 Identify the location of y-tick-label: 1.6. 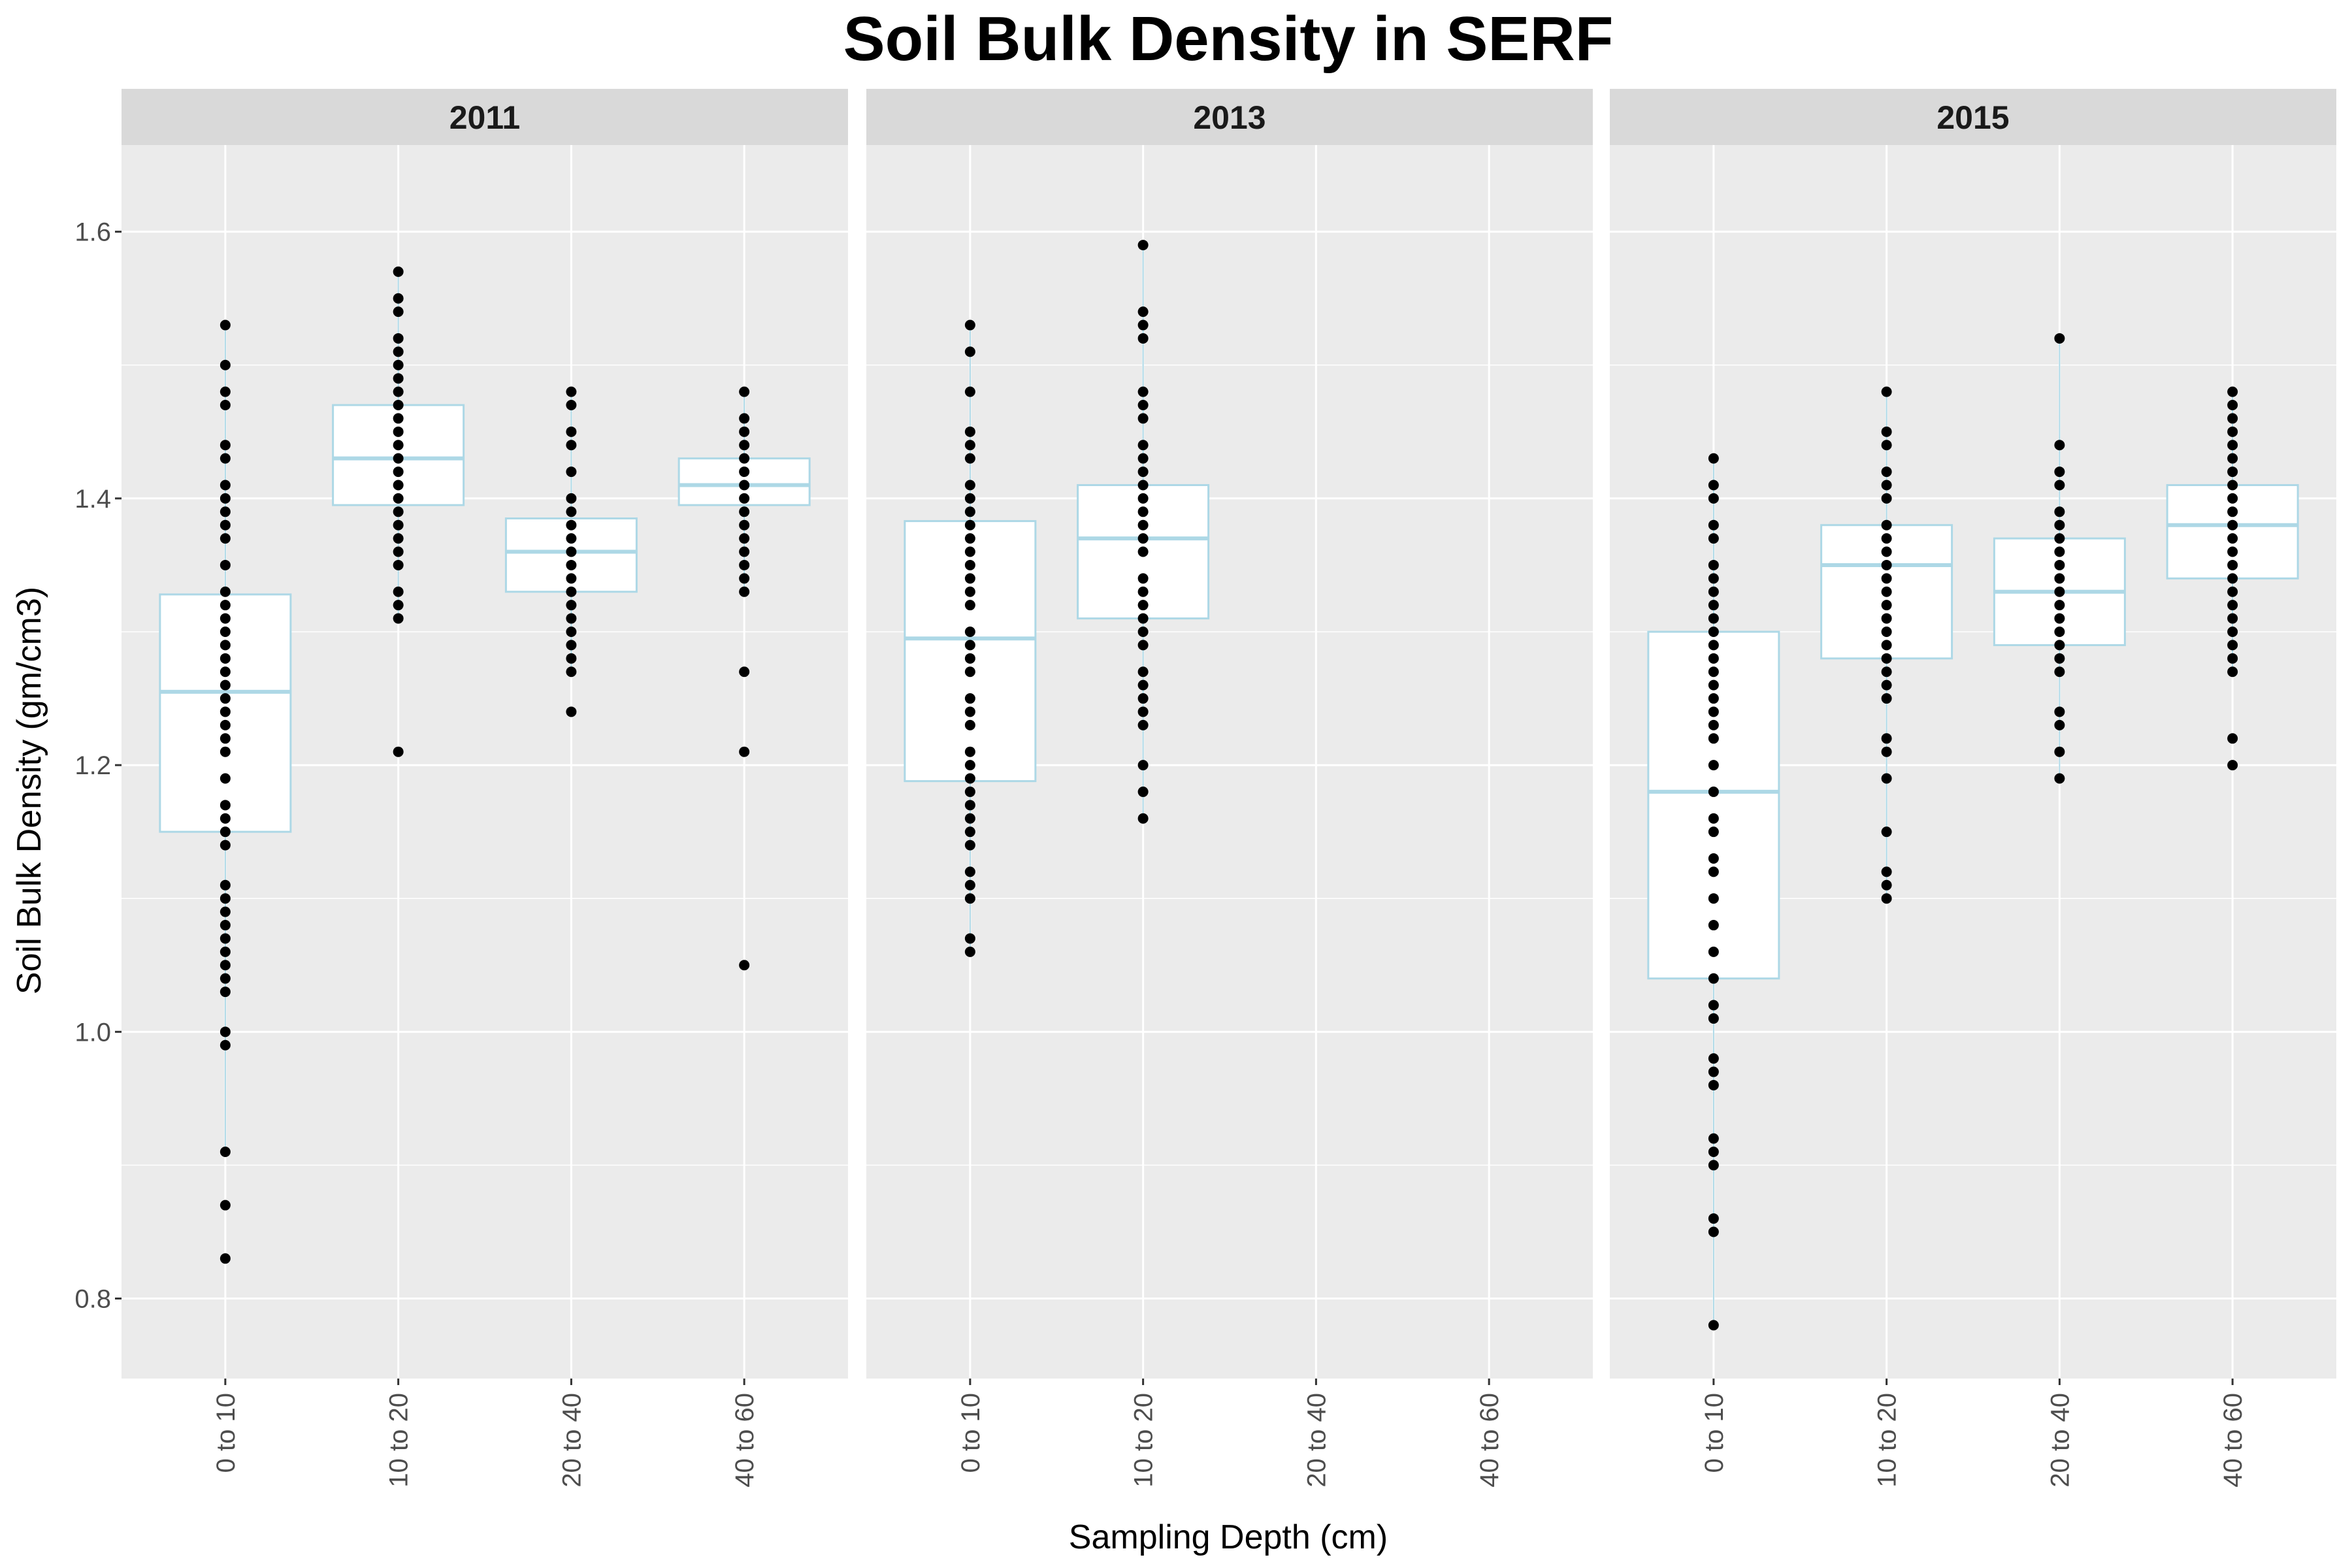
(92, 232).